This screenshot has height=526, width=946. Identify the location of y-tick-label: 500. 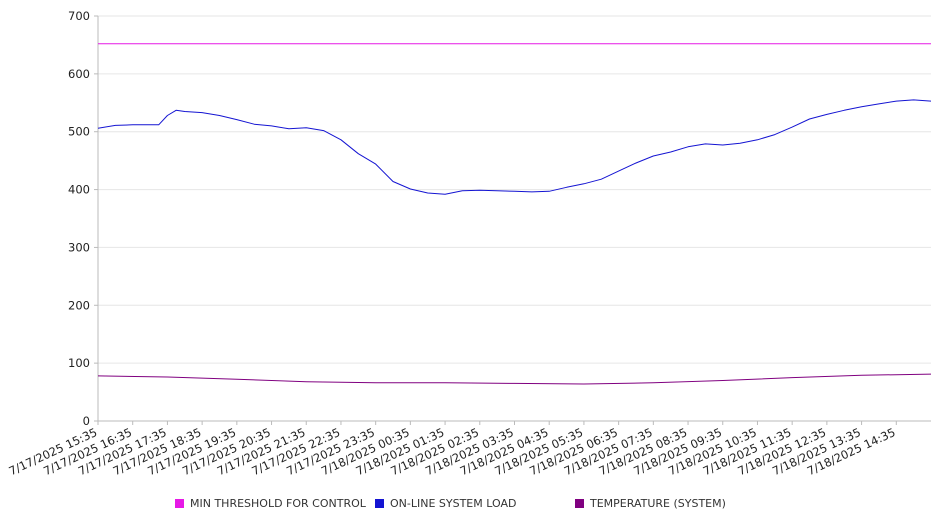
(79, 132).